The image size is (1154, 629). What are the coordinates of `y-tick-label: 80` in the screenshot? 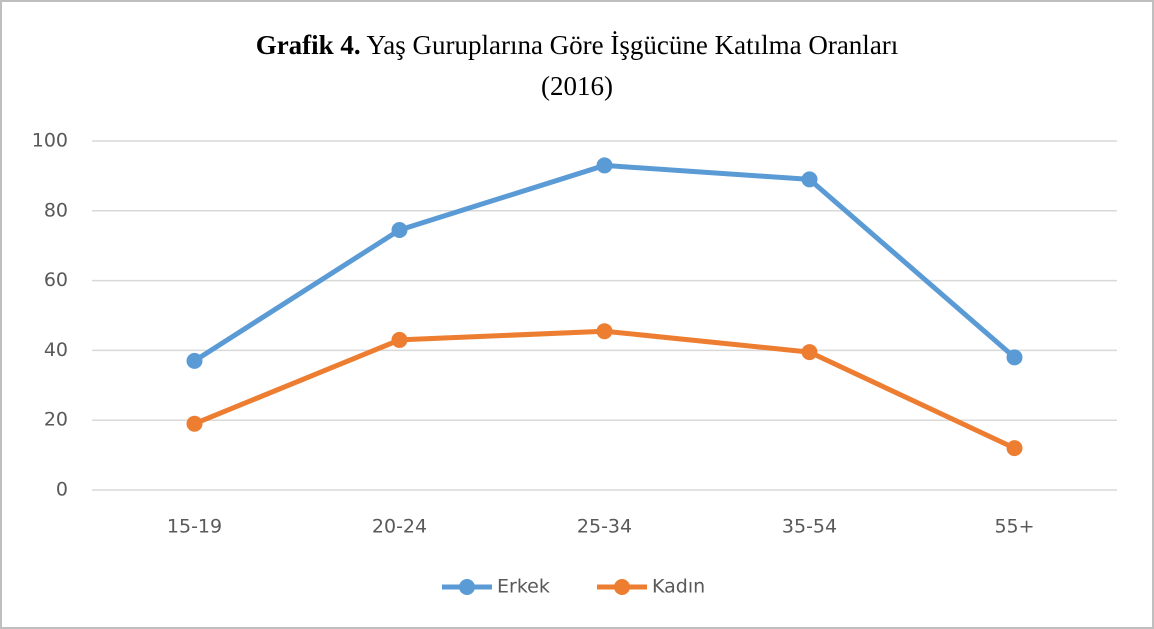 It's located at (56, 210).